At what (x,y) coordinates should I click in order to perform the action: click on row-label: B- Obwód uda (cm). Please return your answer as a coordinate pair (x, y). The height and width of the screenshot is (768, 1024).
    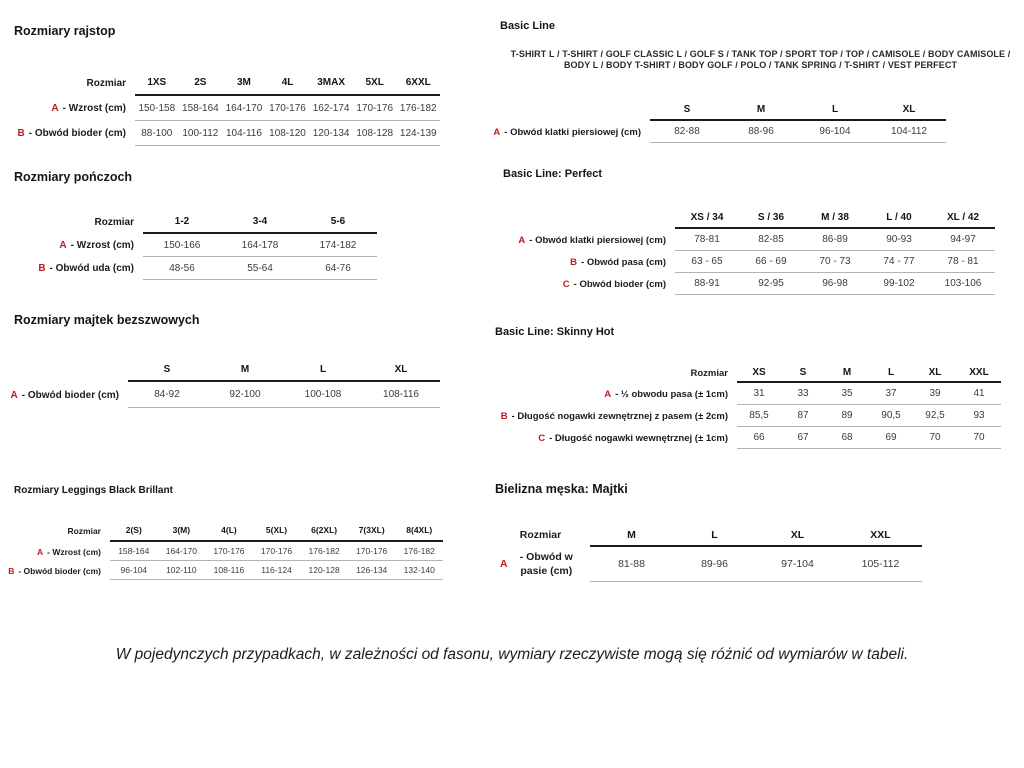
    Looking at the image, I should click on (79, 268).